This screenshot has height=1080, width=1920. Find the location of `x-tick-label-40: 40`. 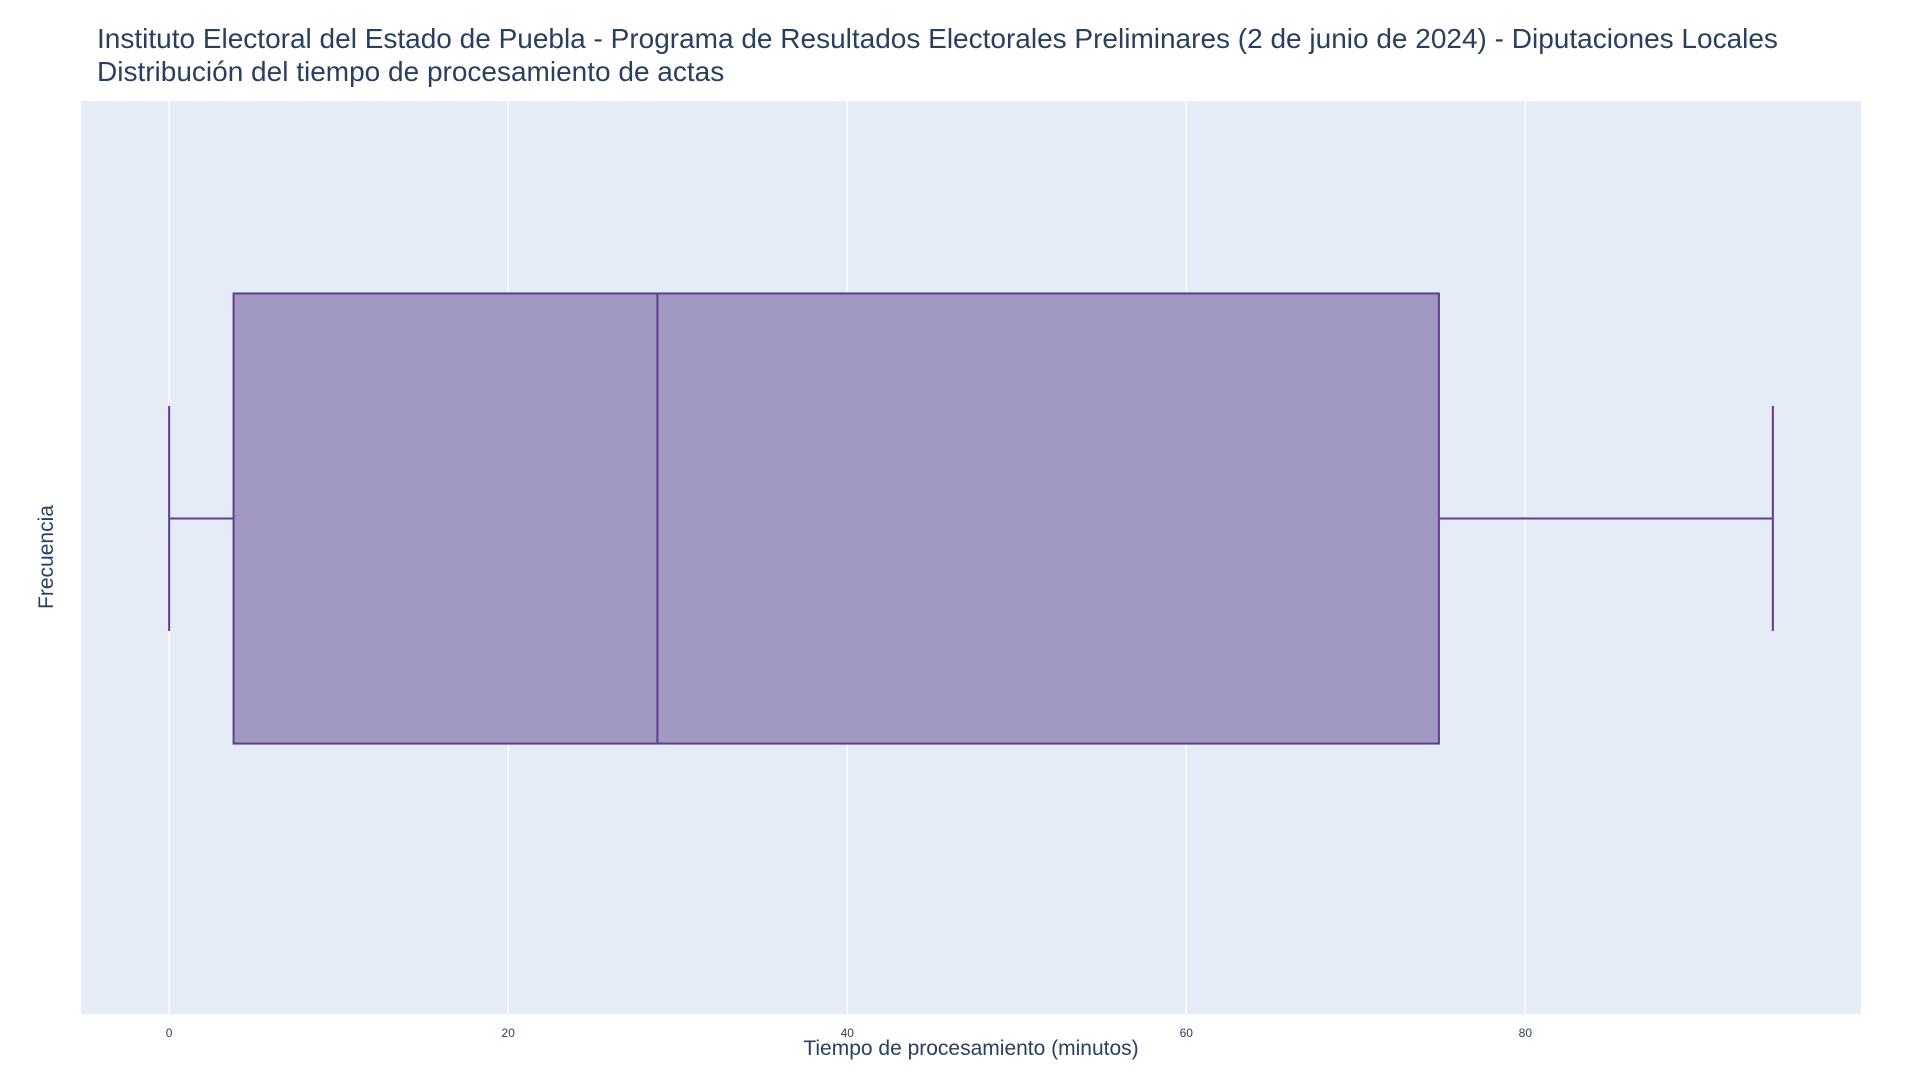

x-tick-label-40: 40 is located at coordinates (848, 1033).